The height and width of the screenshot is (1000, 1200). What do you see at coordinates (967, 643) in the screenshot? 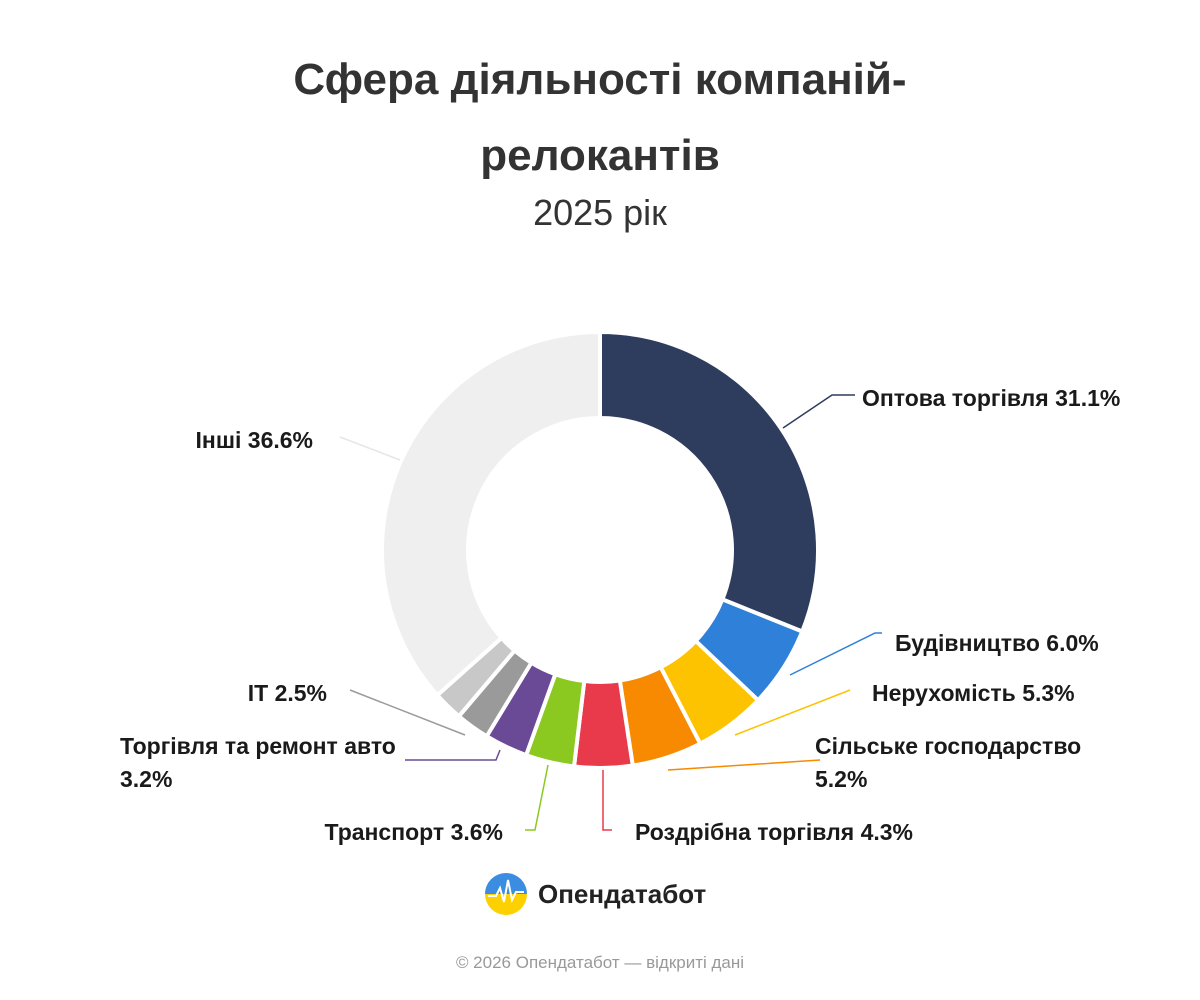
I see `label-category: Будівництво` at bounding box center [967, 643].